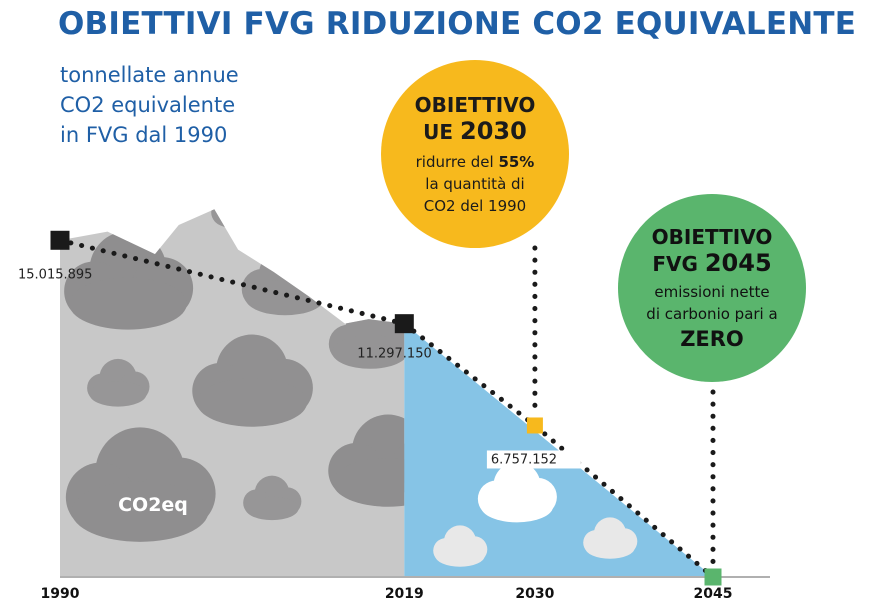 The width and height of the screenshot is (871, 616). Describe the element at coordinates (475, 104) in the screenshot. I see `eu-badge-heading: OBIETTIVO` at that location.